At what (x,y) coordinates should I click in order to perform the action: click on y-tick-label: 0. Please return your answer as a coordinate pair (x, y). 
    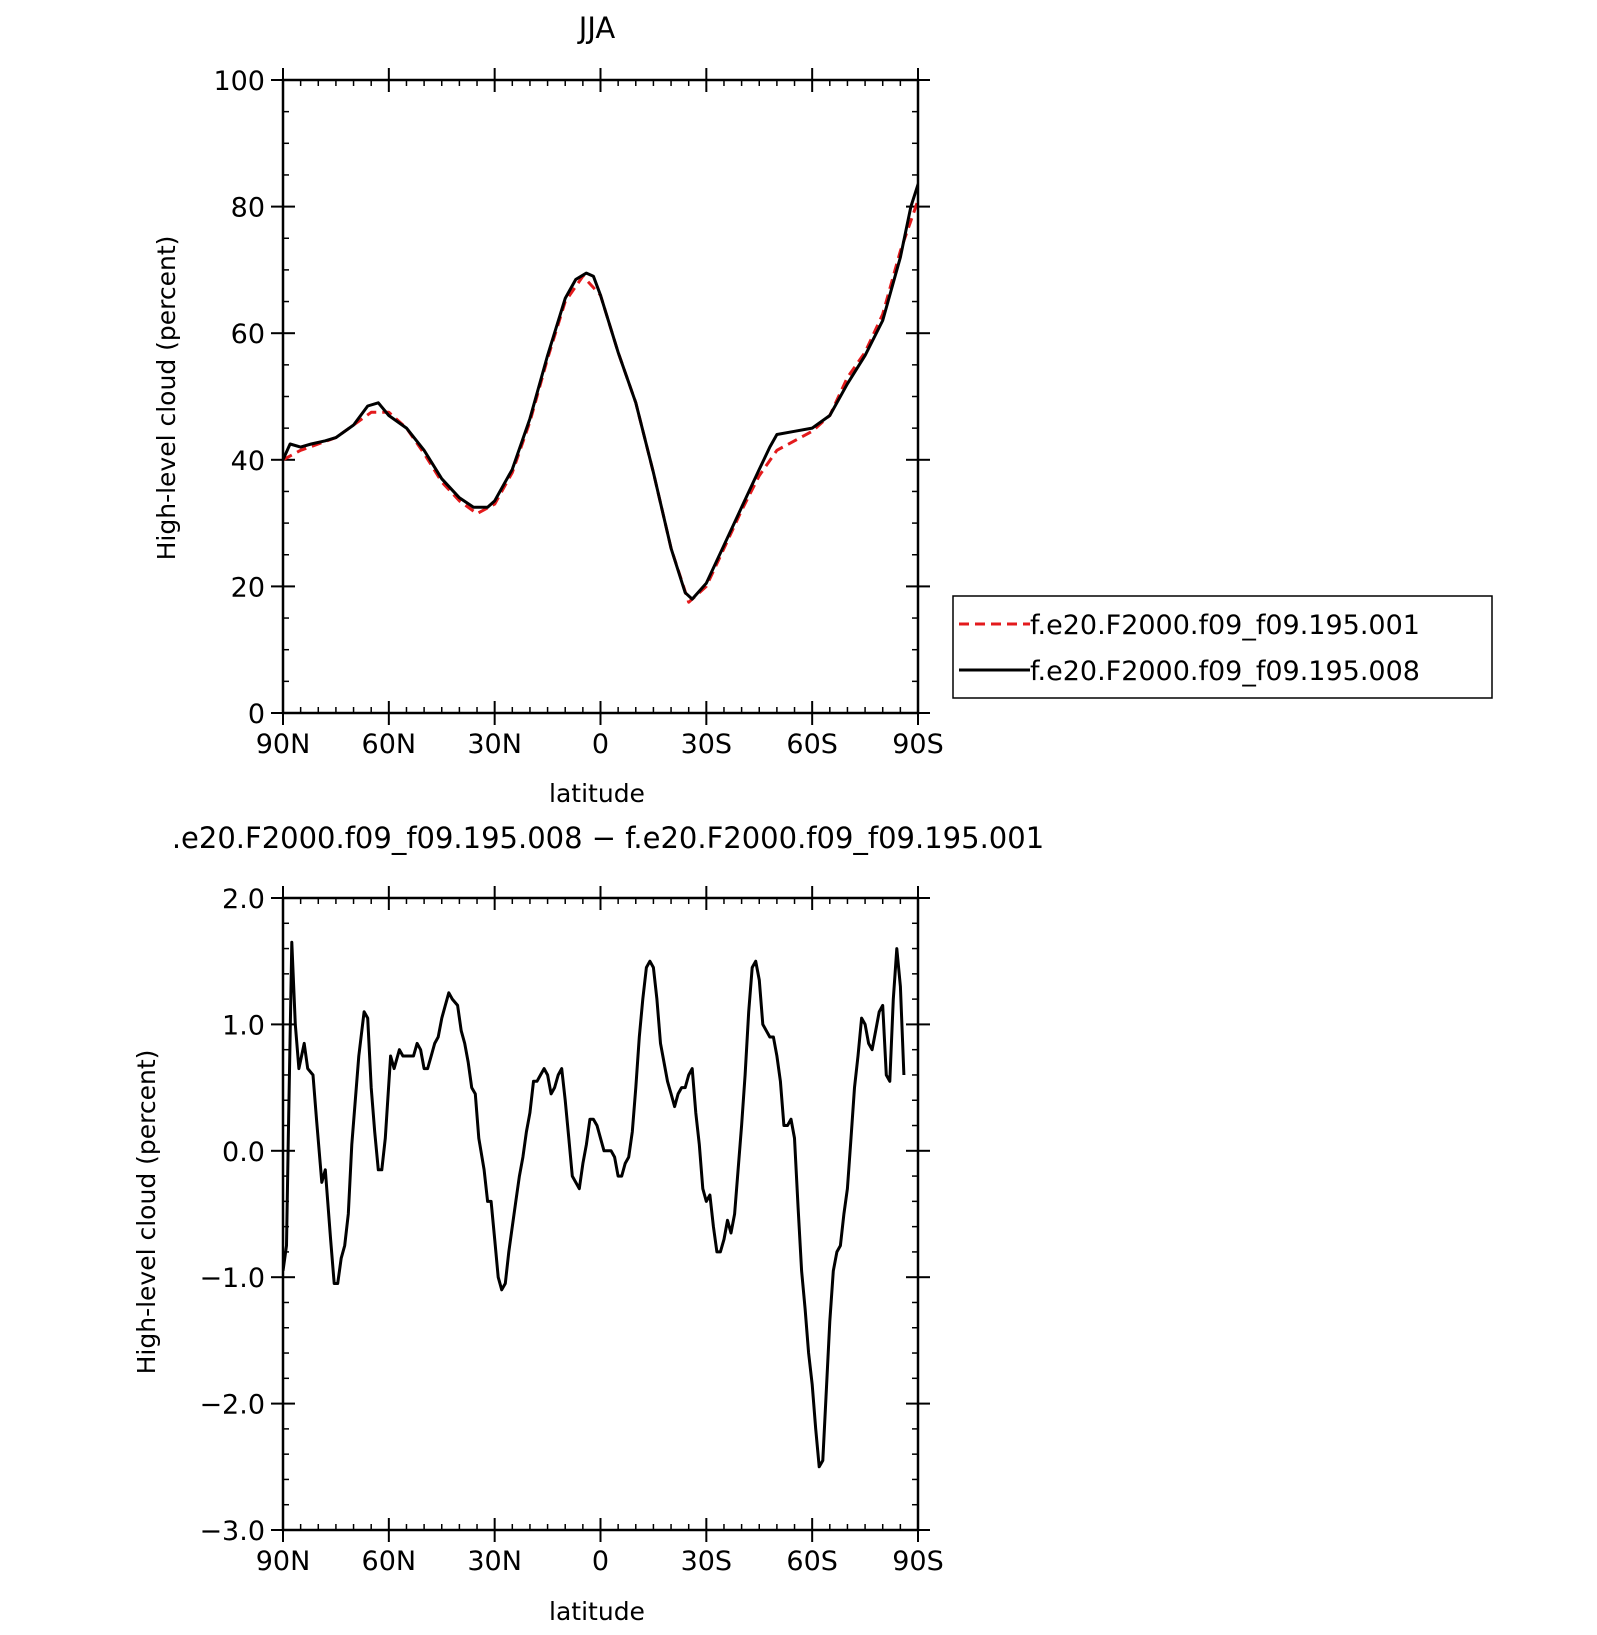
    Looking at the image, I should click on (256, 714).